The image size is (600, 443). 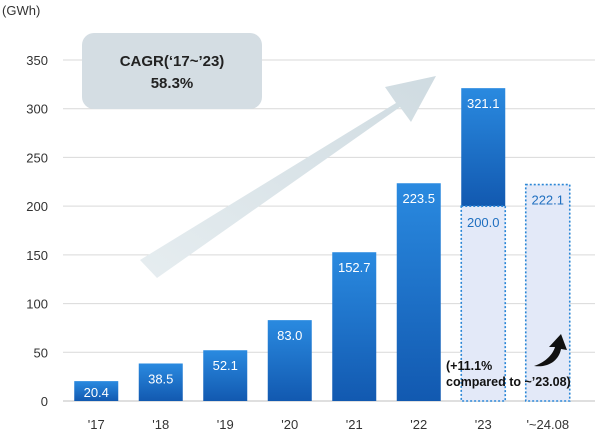 What do you see at coordinates (41, 352) in the screenshot?
I see `y-tick-label: 50` at bounding box center [41, 352].